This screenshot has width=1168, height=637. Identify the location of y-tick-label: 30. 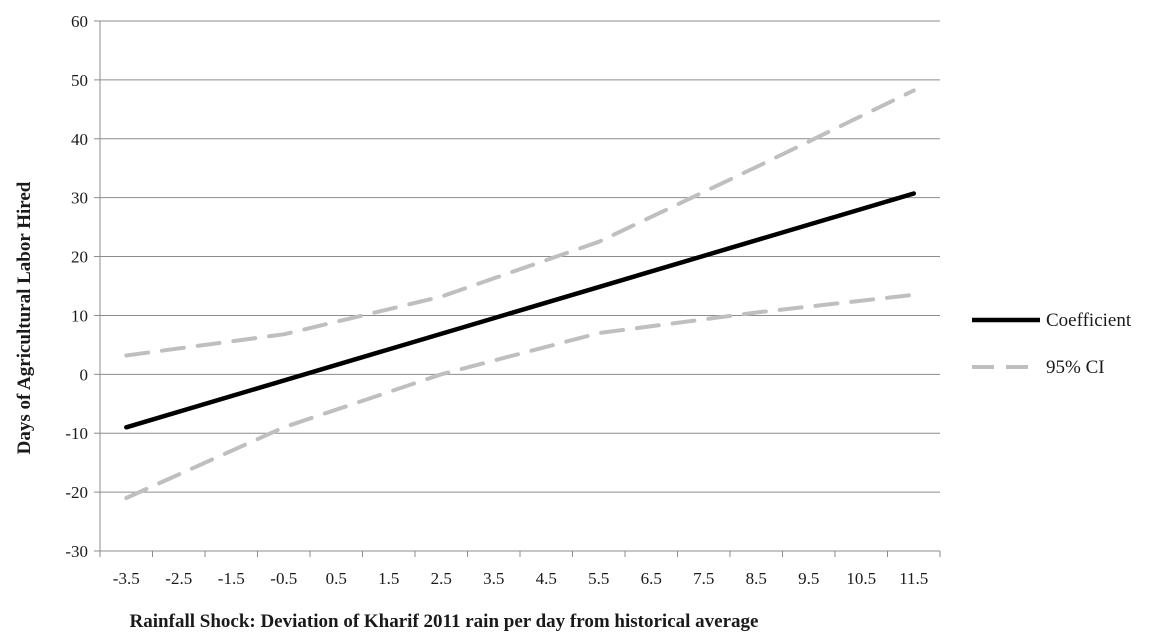
(79, 198).